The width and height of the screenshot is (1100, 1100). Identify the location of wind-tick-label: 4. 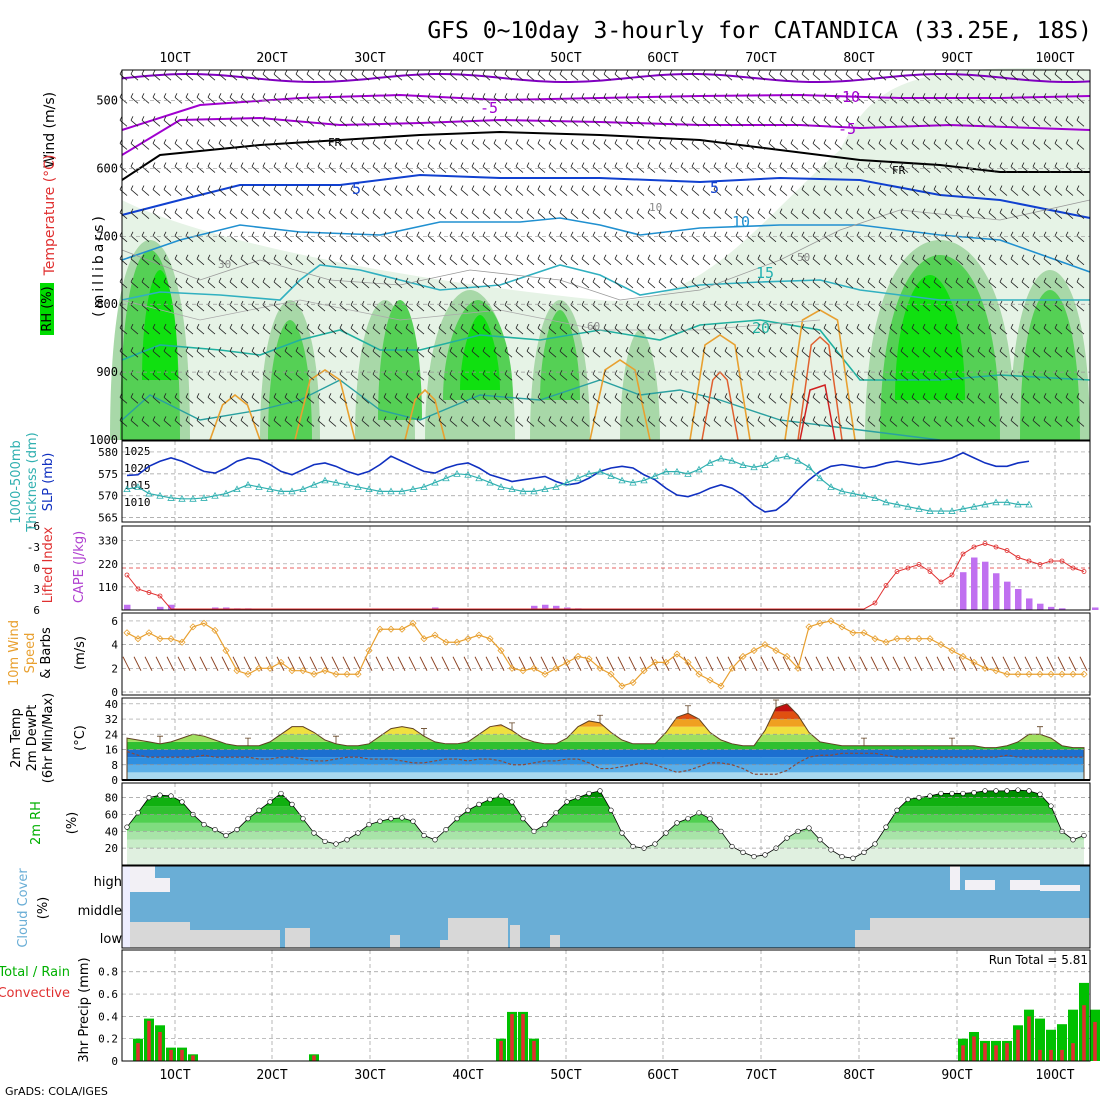
(114, 645).